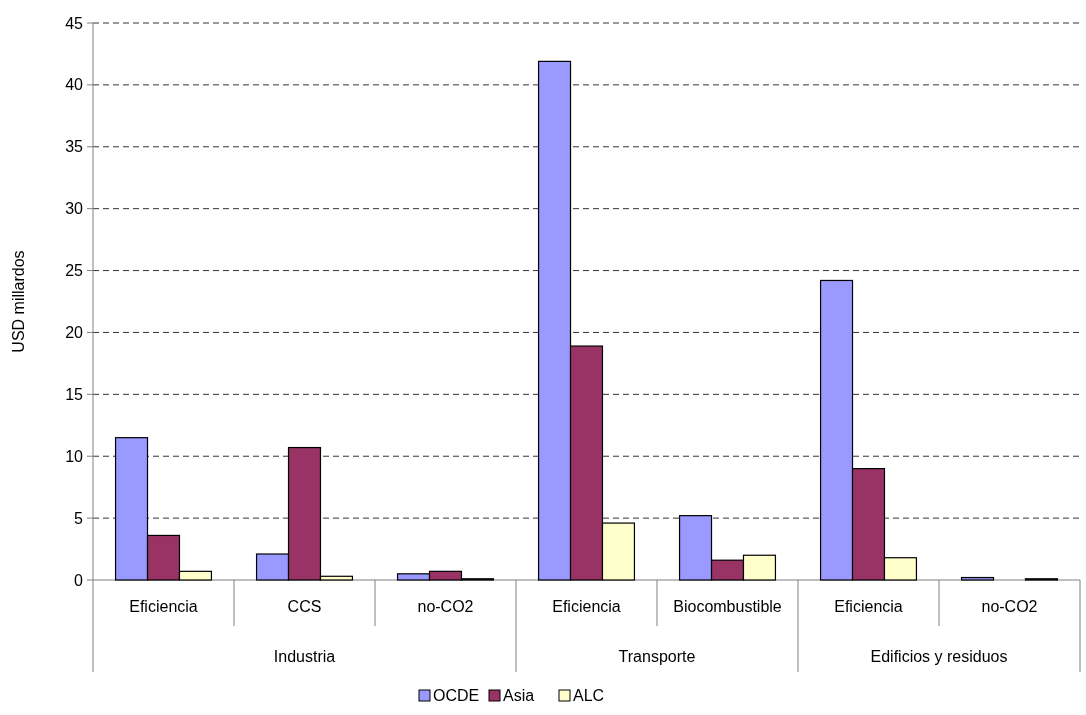  Describe the element at coordinates (18, 301) in the screenshot. I see `y-axis-title: USD millardos` at that location.